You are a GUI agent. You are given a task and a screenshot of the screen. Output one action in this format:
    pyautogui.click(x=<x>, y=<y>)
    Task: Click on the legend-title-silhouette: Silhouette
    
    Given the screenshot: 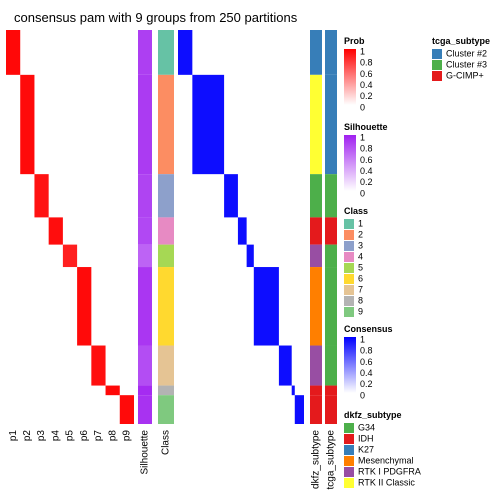 What is the action you would take?
    pyautogui.click(x=366, y=127)
    